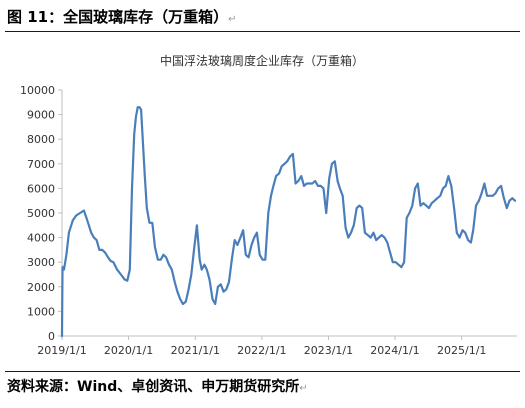 The image size is (525, 408). What do you see at coordinates (41, 188) in the screenshot?
I see `y-tick-label: 6000` at bounding box center [41, 188].